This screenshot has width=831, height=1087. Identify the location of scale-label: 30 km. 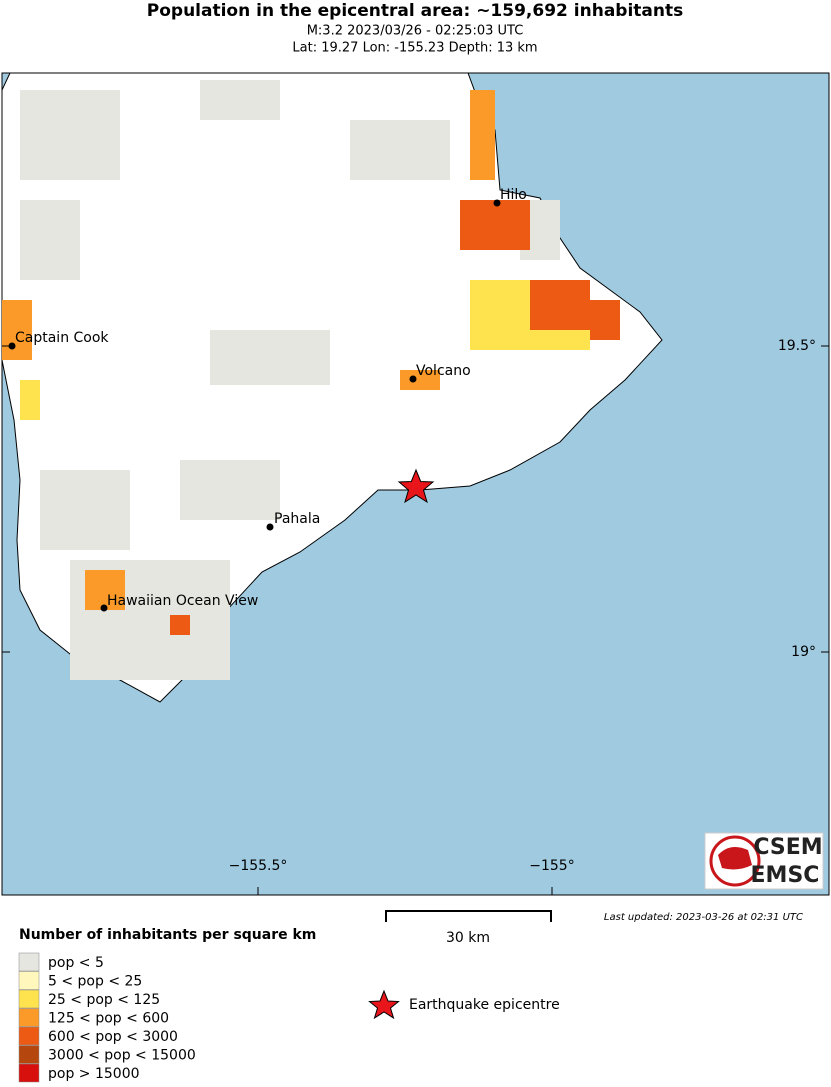
(468, 938).